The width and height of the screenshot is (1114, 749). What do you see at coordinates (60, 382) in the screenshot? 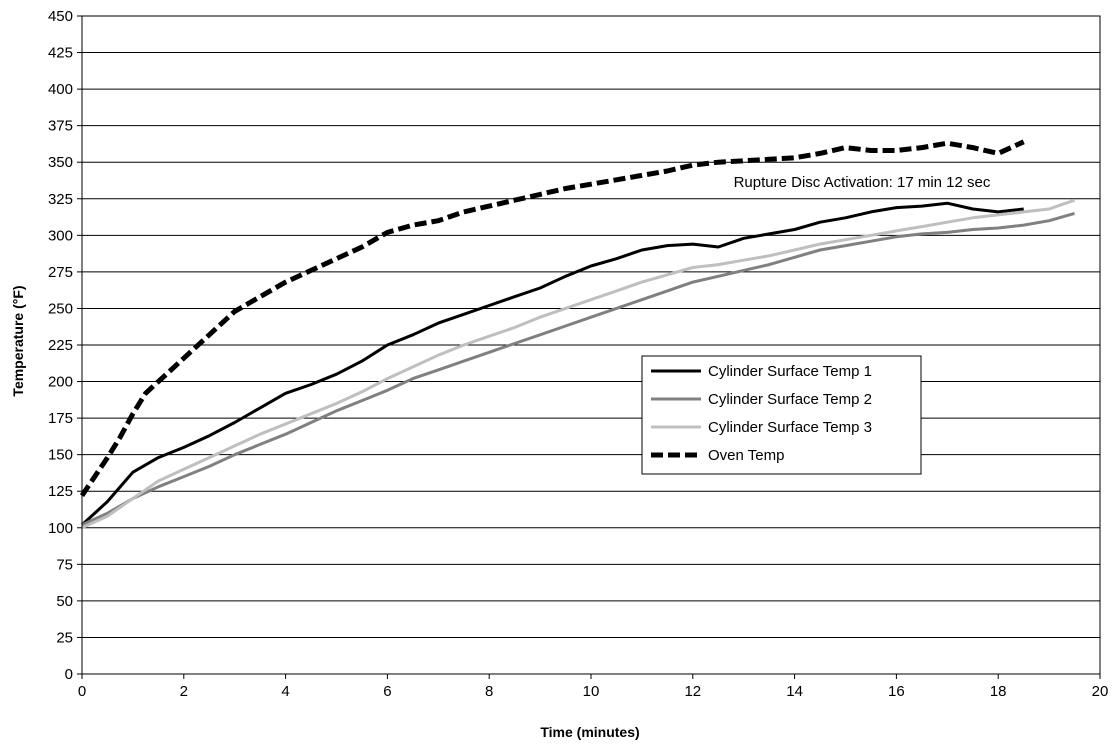
I see `y-tick-label: 200` at bounding box center [60, 382].